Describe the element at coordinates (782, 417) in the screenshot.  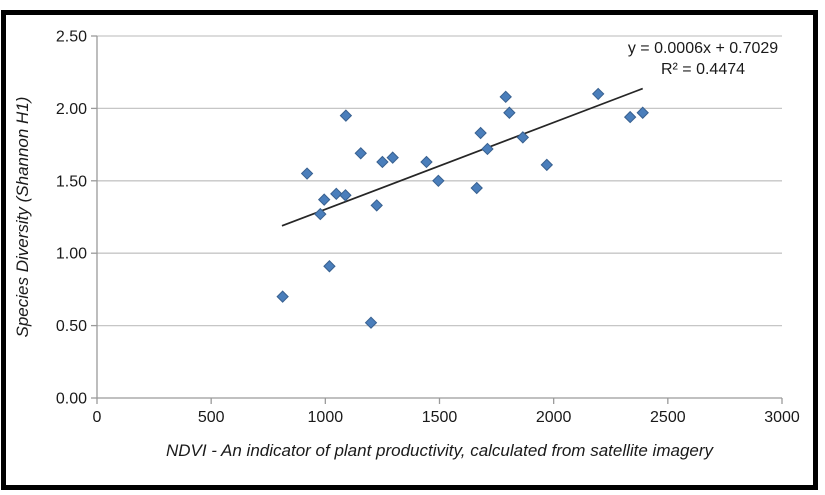
I see `x-tick-label: 3000` at that location.